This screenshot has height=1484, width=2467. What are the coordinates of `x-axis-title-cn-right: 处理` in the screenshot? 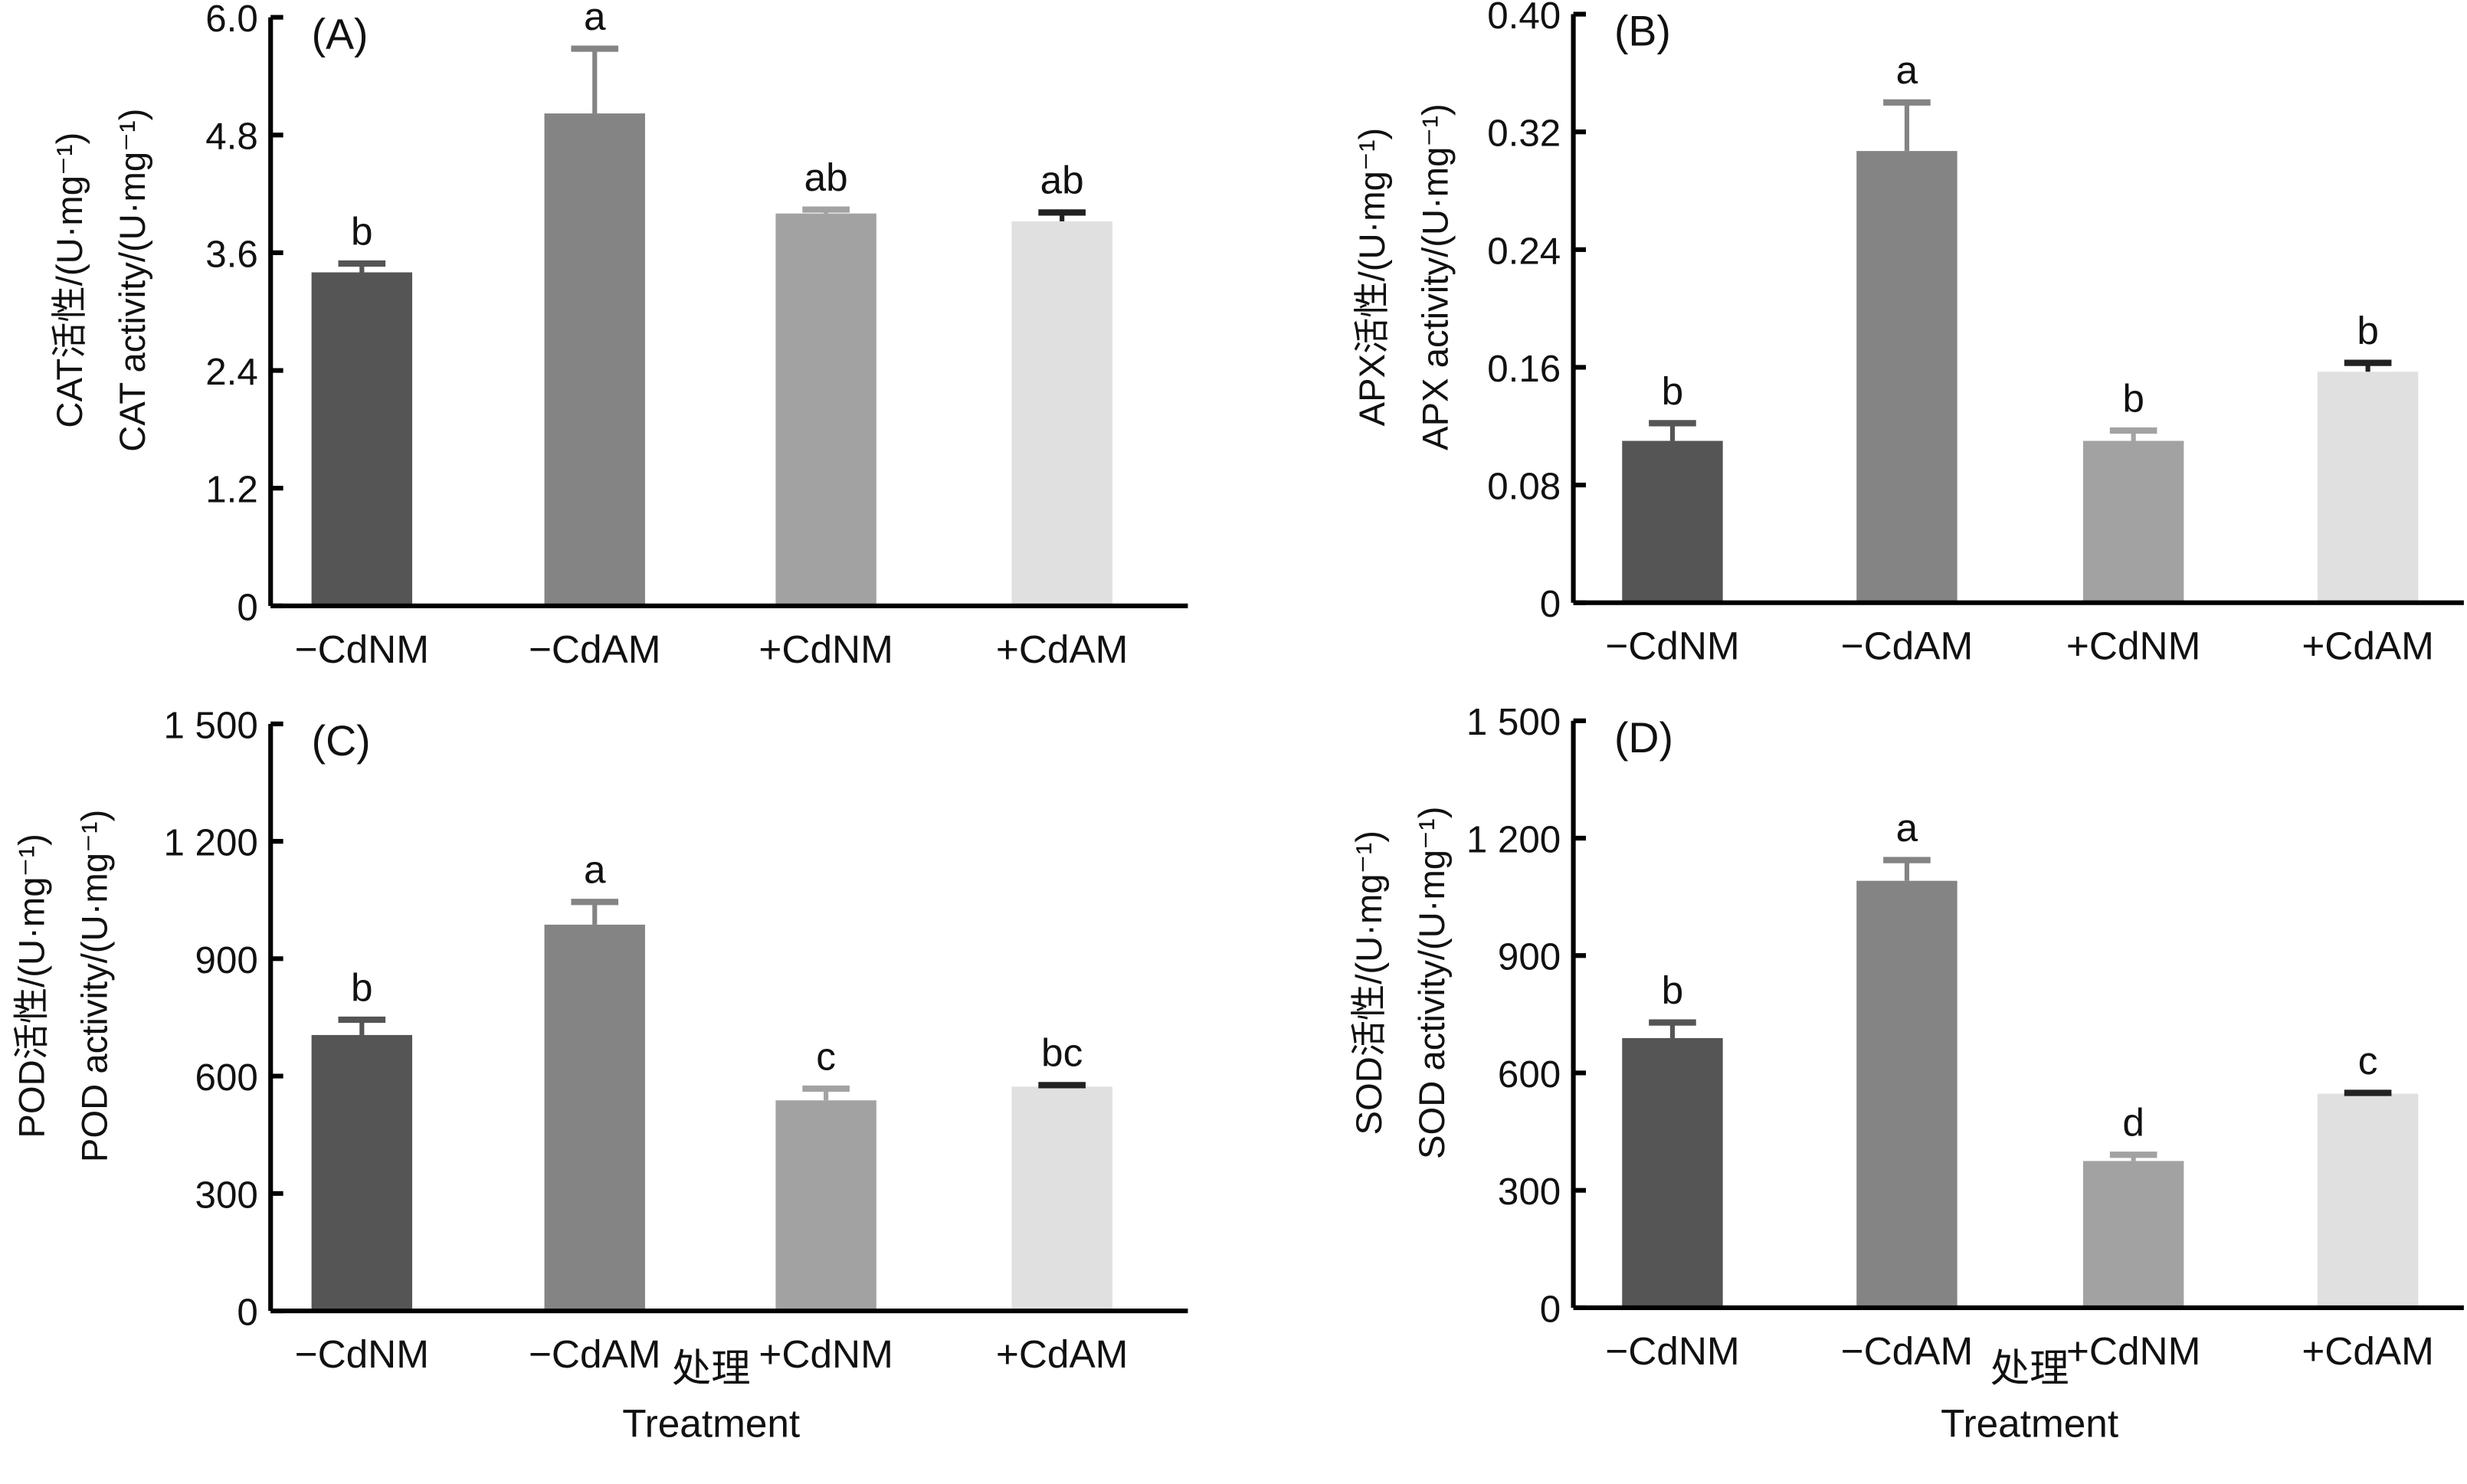 It's located at (2029, 1368).